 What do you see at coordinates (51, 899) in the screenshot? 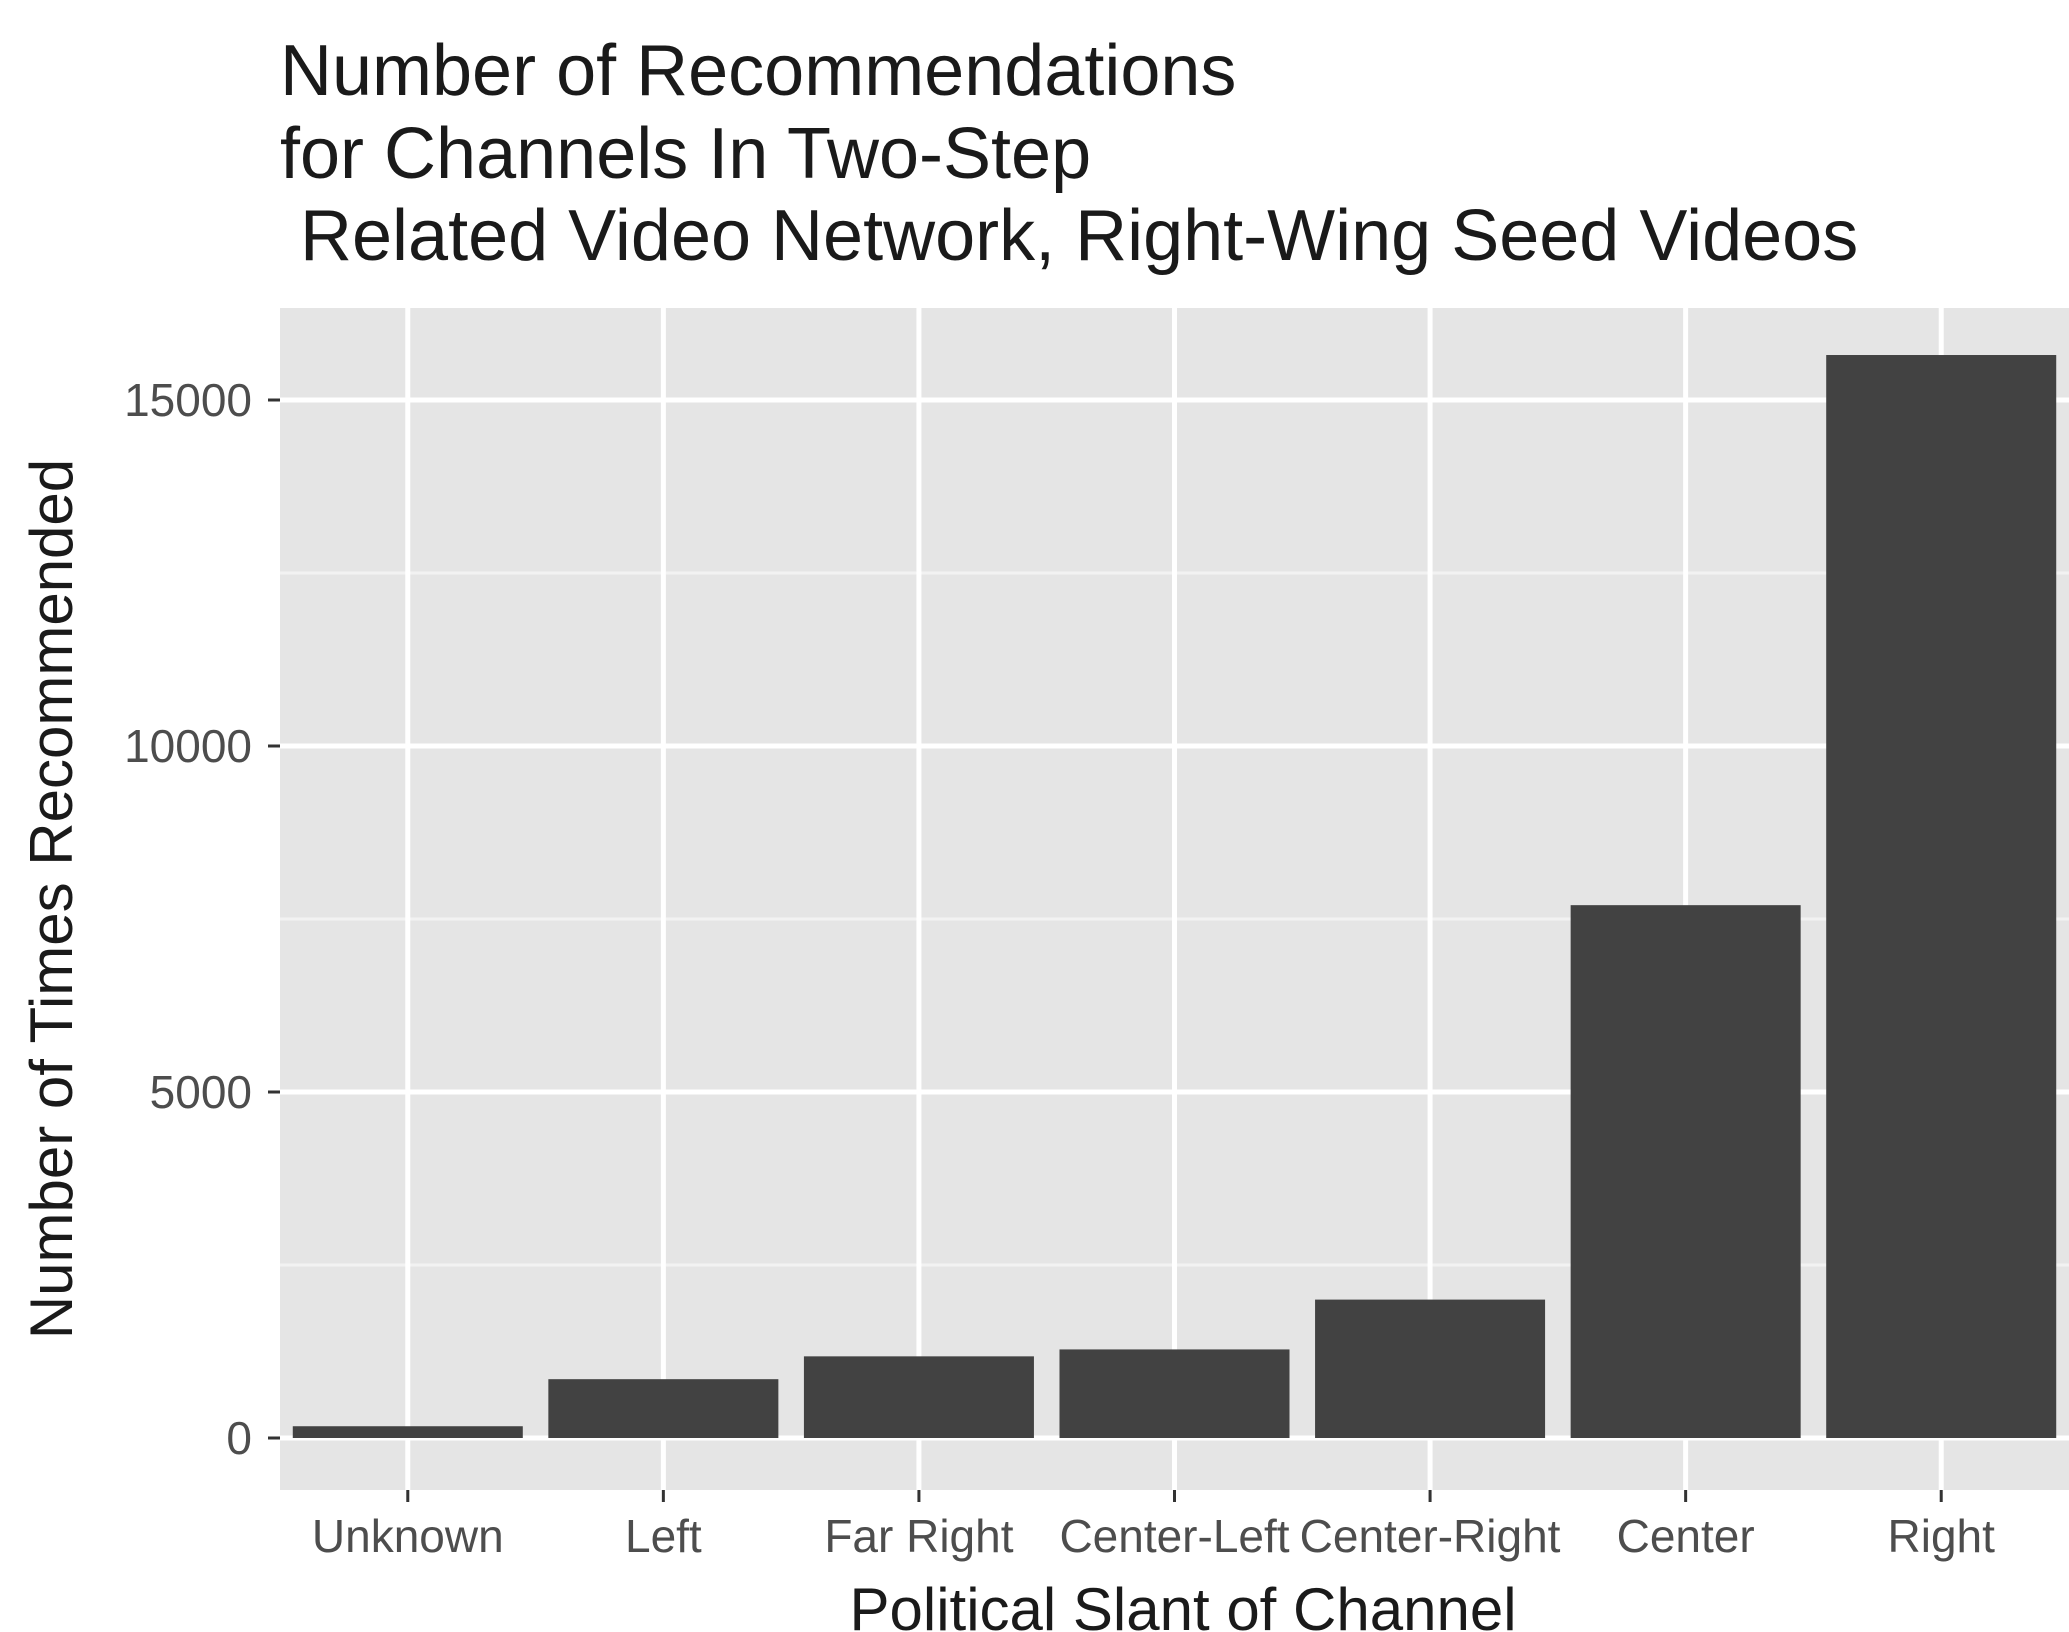
I see `y-axis-title: Number of Times Recommended` at bounding box center [51, 899].